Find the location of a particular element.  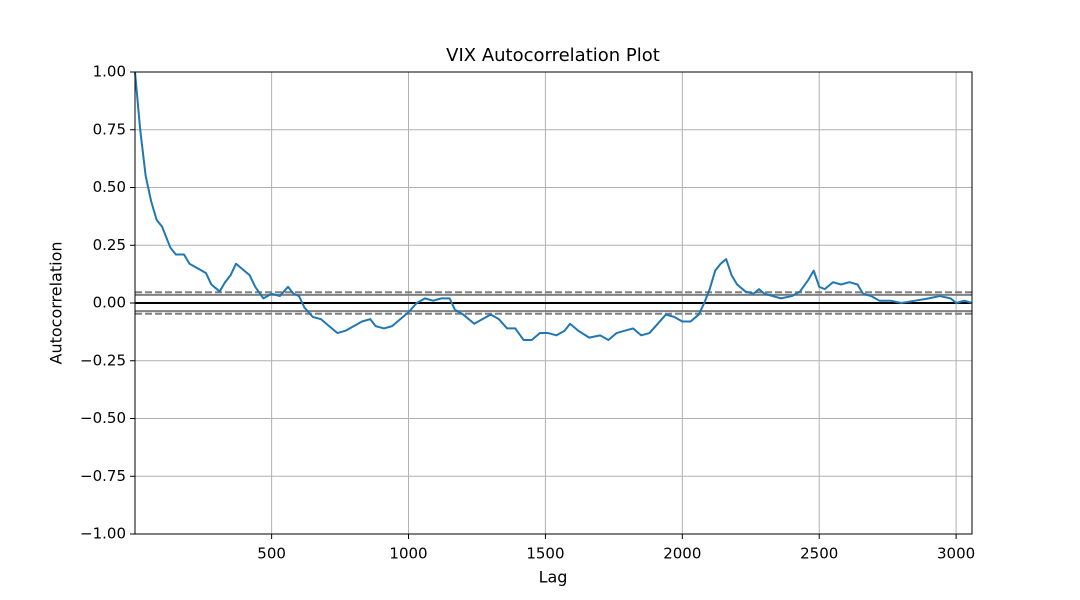

y-tick-label: 0.50 is located at coordinates (109, 187).